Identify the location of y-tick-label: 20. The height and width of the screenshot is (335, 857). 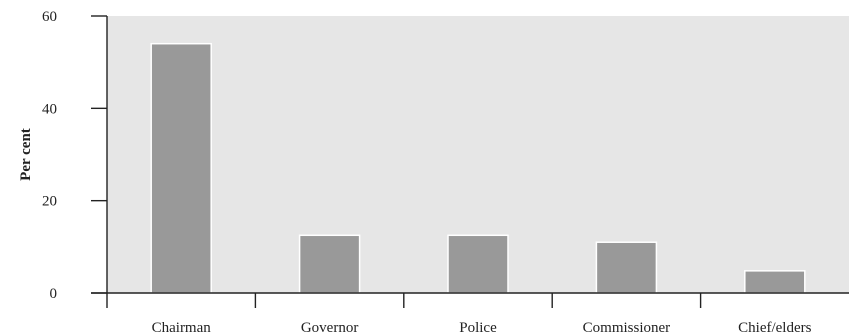
(49, 202).